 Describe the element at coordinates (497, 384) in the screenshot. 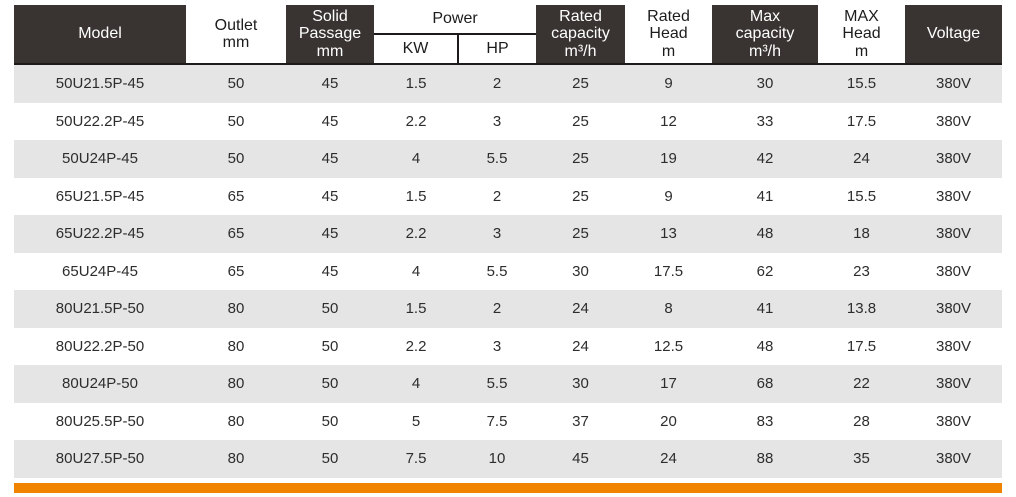

I see `value-cell: 5.5` at that location.